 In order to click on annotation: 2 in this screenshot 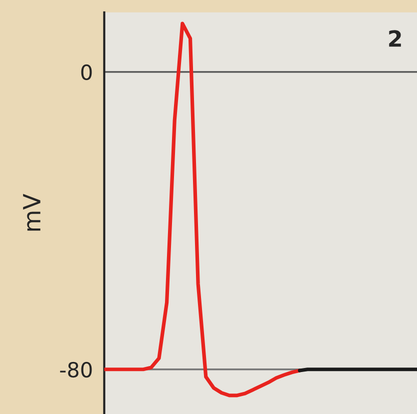, I will do `click(395, 38)`.